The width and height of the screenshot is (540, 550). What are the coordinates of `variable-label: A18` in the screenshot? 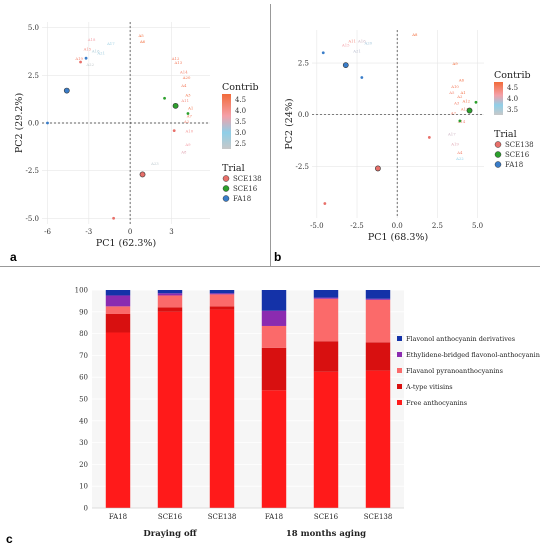 It's located at (91, 39).